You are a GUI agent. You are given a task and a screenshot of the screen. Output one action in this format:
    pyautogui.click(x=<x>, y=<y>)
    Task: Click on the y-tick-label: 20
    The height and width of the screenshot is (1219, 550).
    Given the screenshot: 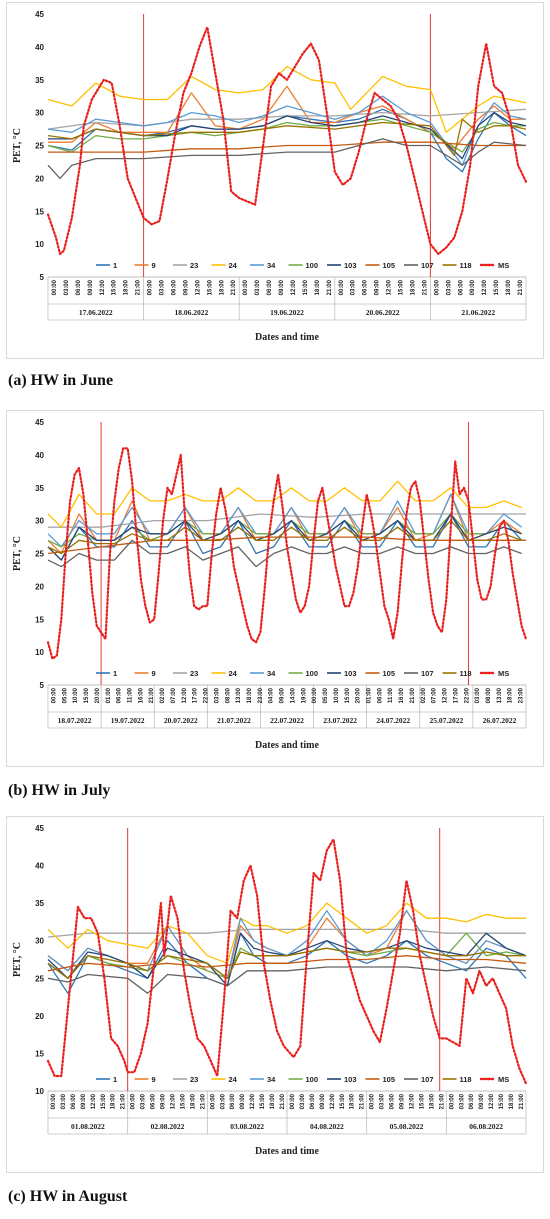 What is the action you would take?
    pyautogui.click(x=39, y=178)
    